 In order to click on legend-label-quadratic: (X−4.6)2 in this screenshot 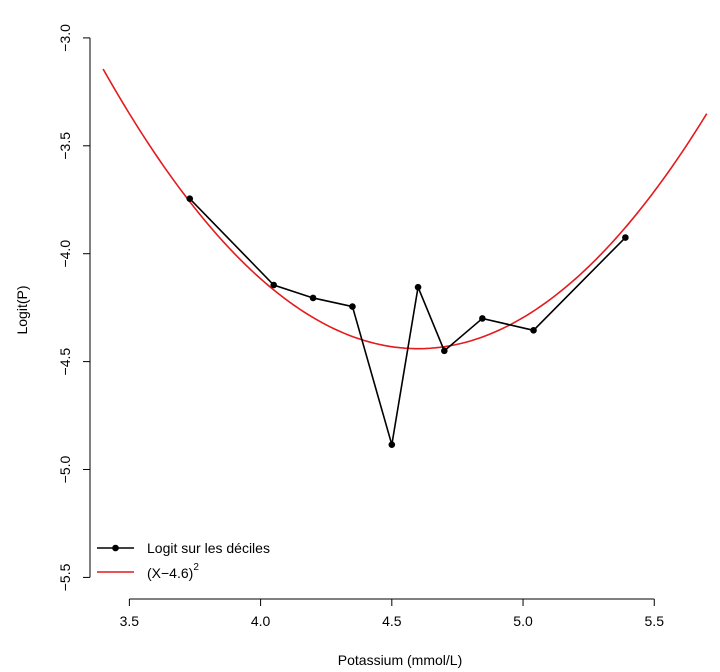, I will do `click(173, 571)`.